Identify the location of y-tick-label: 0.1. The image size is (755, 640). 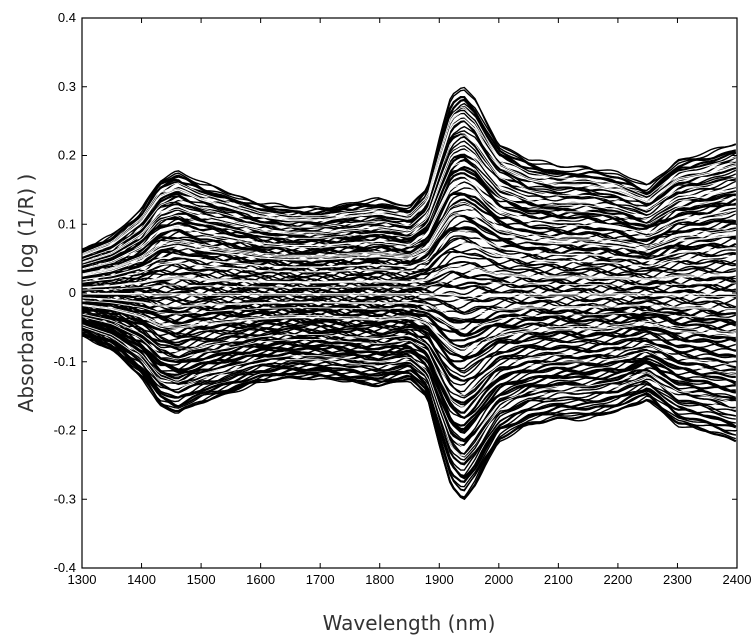
(67, 223).